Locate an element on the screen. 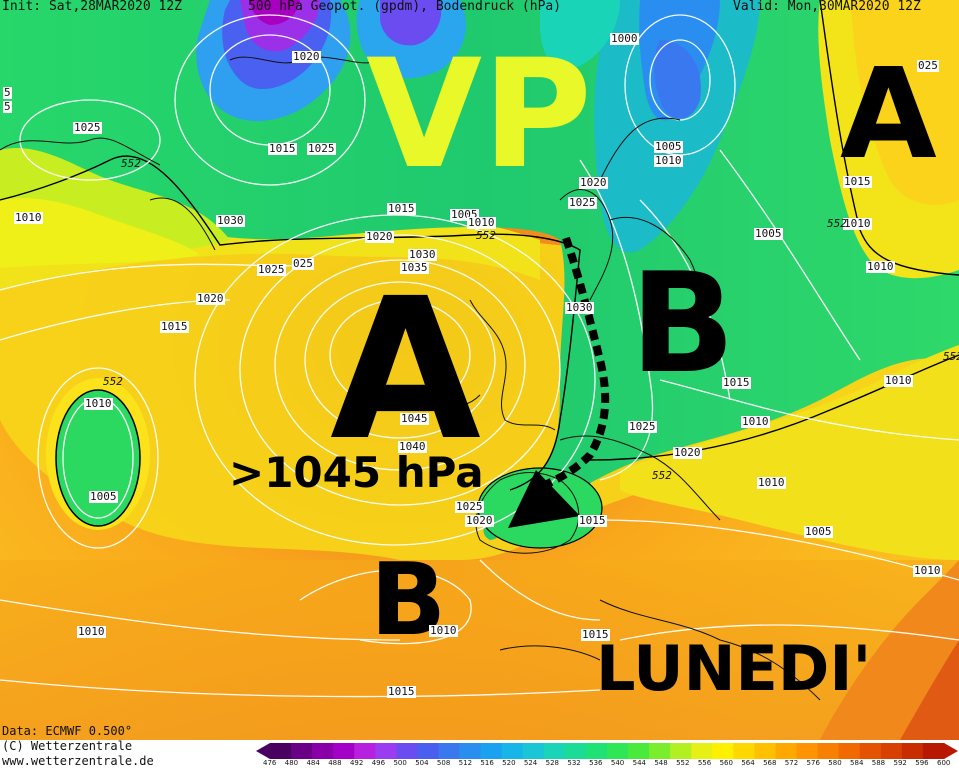 This screenshot has width=959, height=770. legend-arrow-left is located at coordinates (263, 751).